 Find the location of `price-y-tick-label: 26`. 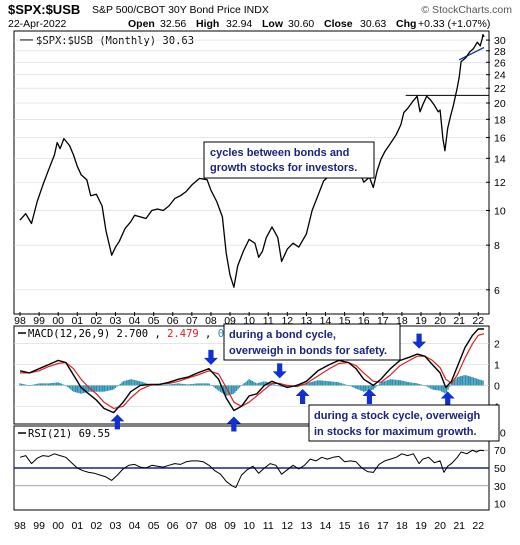

price-y-tick-label: 26 is located at coordinates (500, 63).